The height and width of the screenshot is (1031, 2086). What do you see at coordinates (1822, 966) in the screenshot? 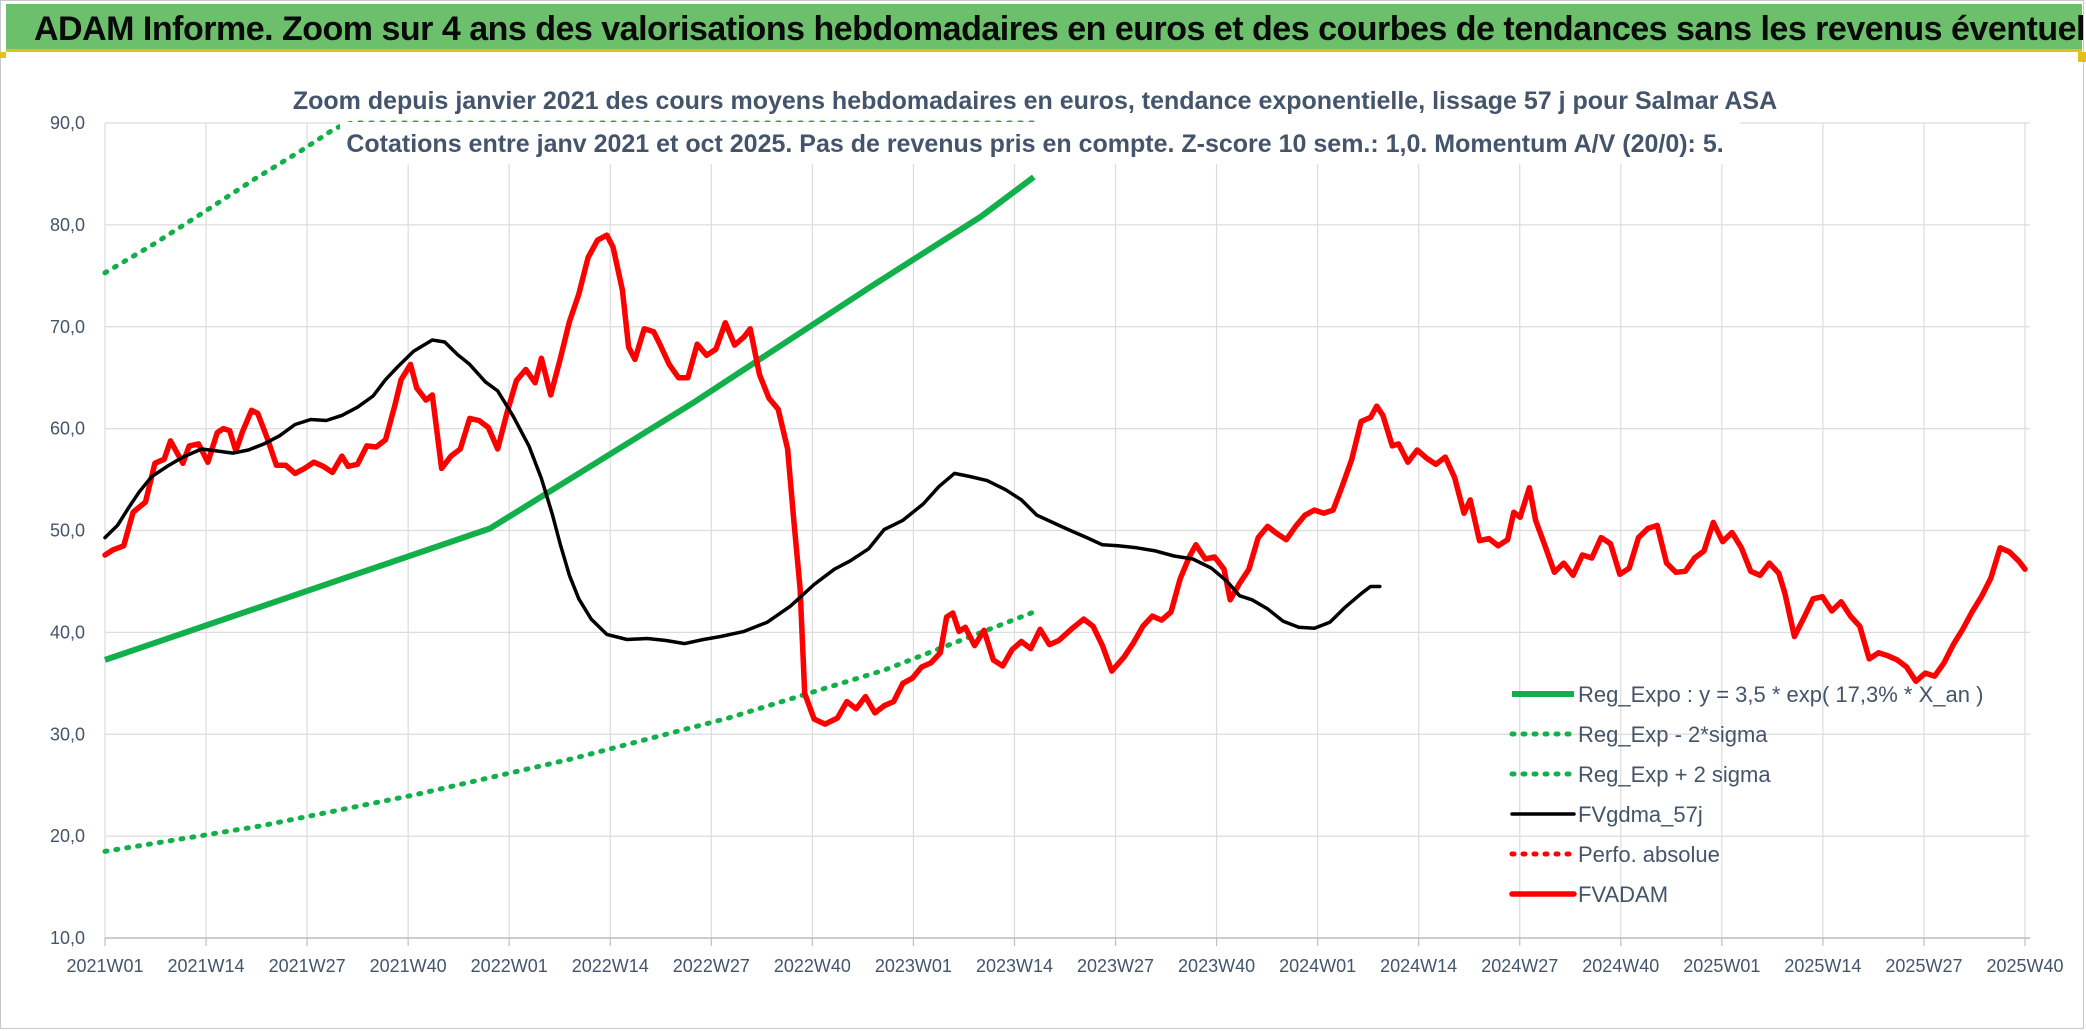
I see `x-tick-label: 2025W14` at bounding box center [1822, 966].